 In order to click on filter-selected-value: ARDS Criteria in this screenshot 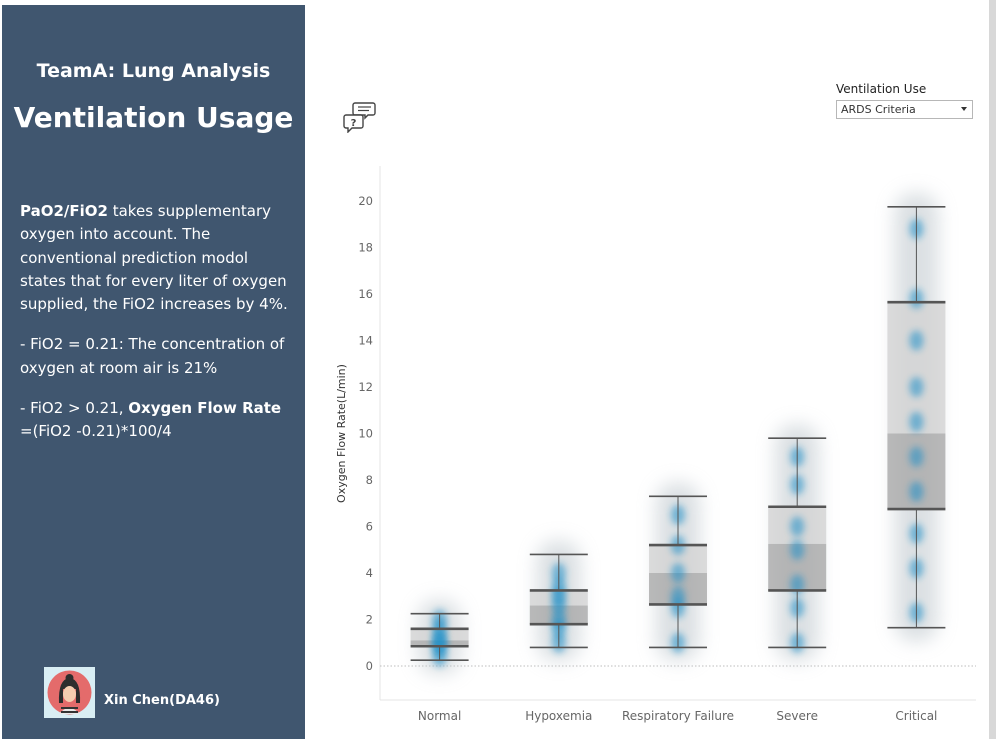, I will do `click(878, 109)`.